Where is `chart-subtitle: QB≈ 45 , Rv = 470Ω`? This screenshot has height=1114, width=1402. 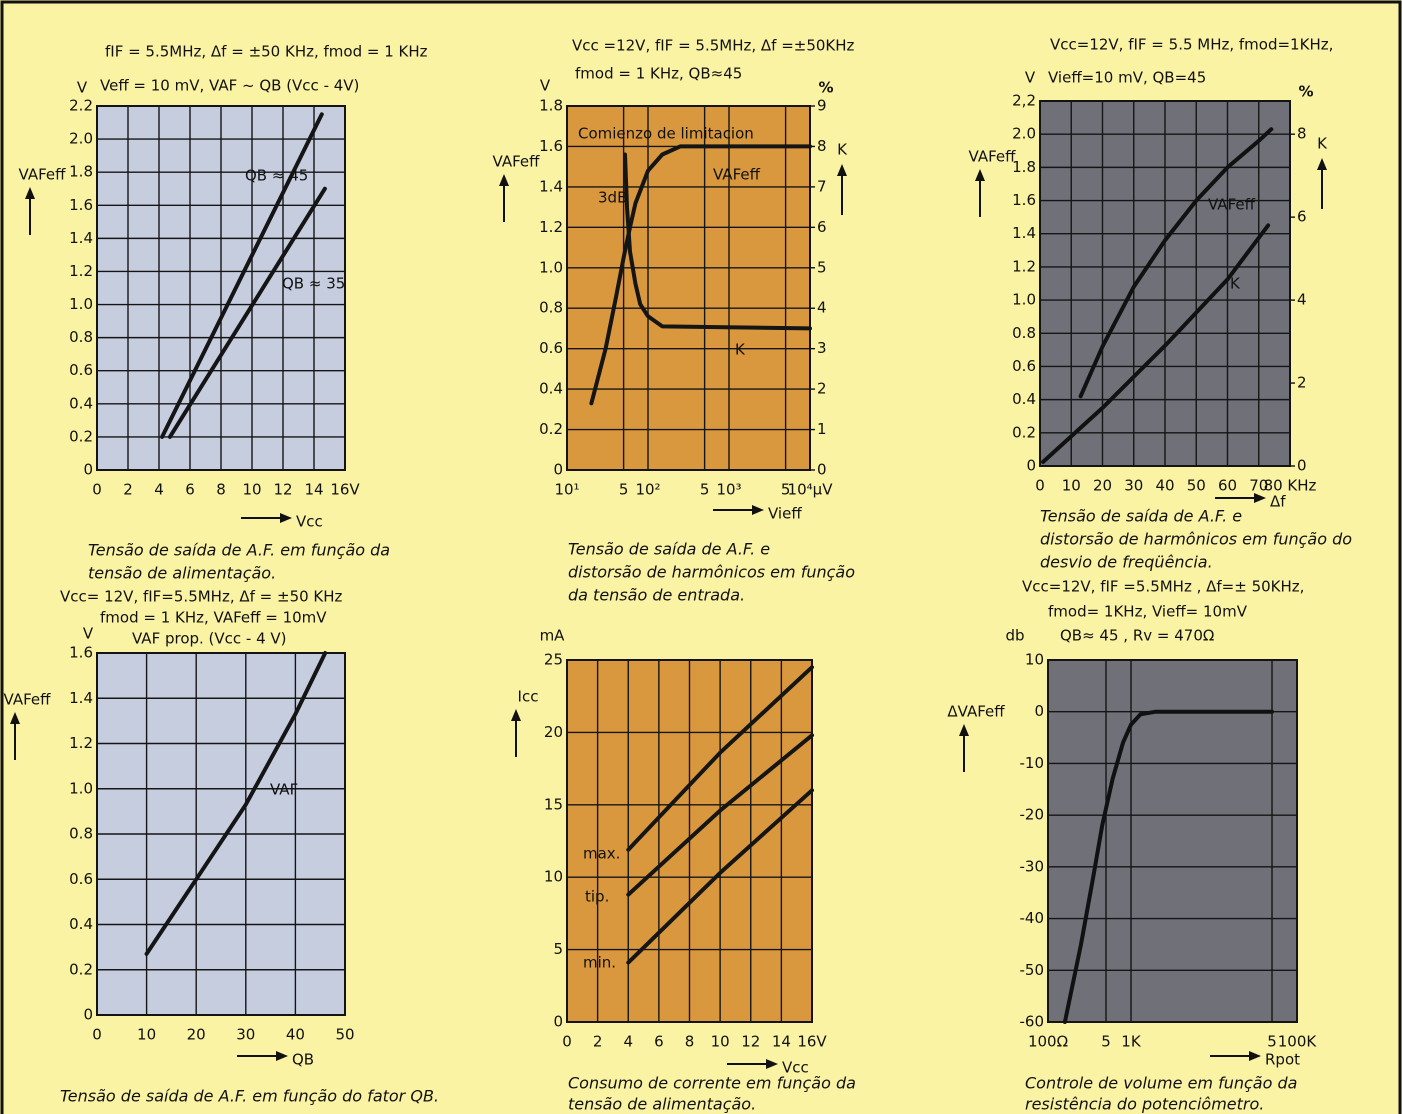 chart-subtitle: QB≈ 45 , Rv = 470Ω is located at coordinates (1137, 636).